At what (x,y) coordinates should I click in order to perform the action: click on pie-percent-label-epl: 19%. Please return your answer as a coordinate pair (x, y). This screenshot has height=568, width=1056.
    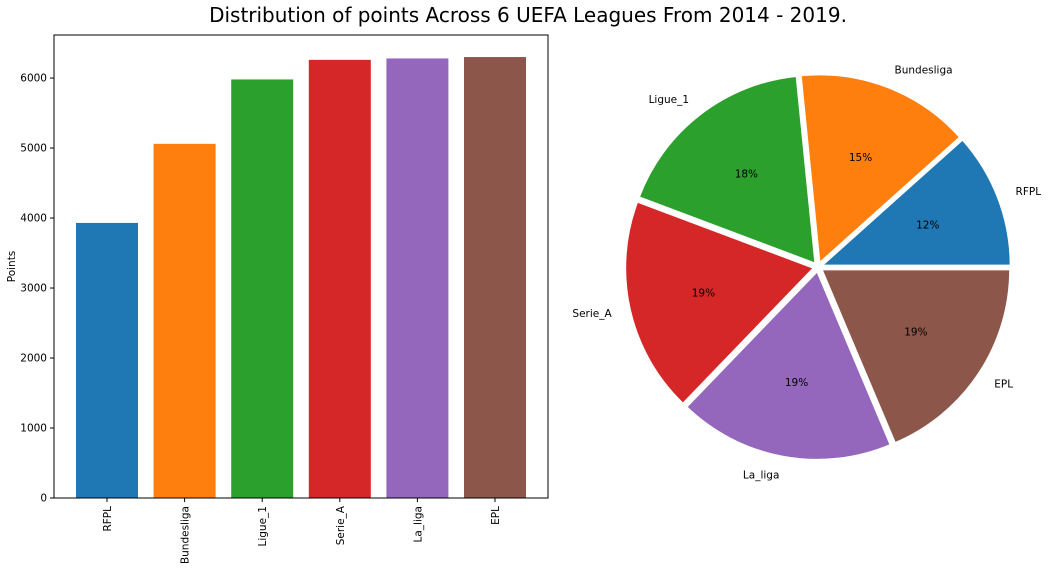
    Looking at the image, I should click on (915, 332).